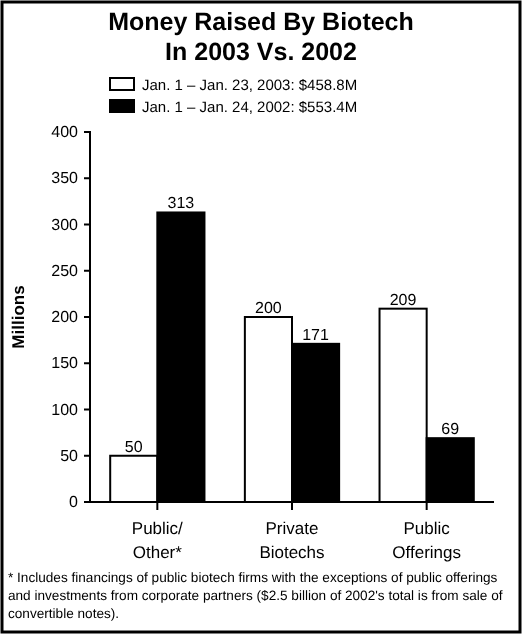 This screenshot has height=634, width=522. What do you see at coordinates (261, 37) in the screenshot?
I see `chart-title: Money Raised By Biotech In 2003 Vs. 2002` at bounding box center [261, 37].